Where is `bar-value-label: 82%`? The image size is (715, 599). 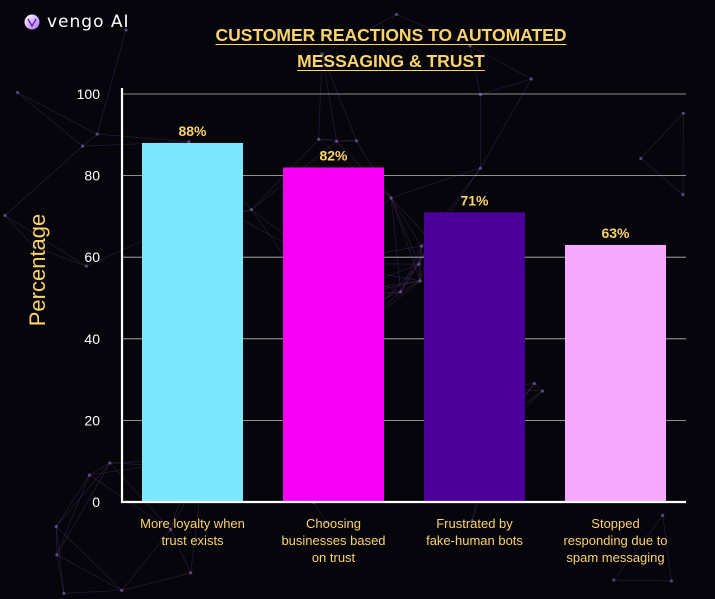
bar-value-label: 82% is located at coordinates (333, 155).